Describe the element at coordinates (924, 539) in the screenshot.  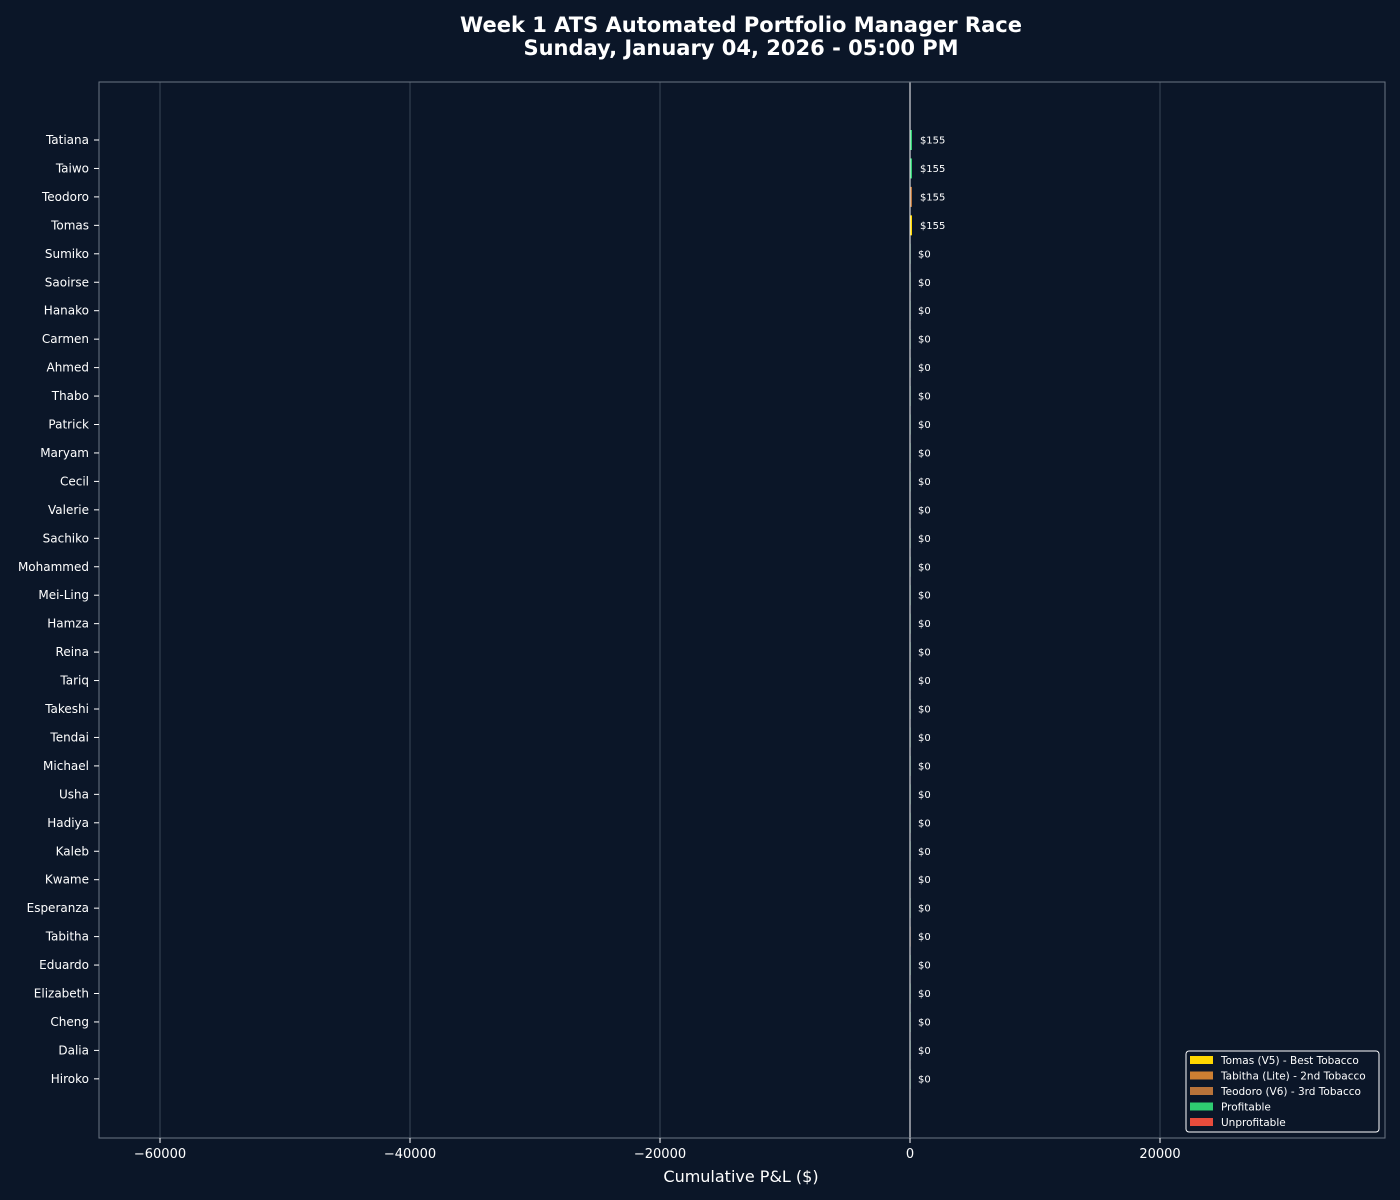
I see `value-label-sachiko: $0` at that location.